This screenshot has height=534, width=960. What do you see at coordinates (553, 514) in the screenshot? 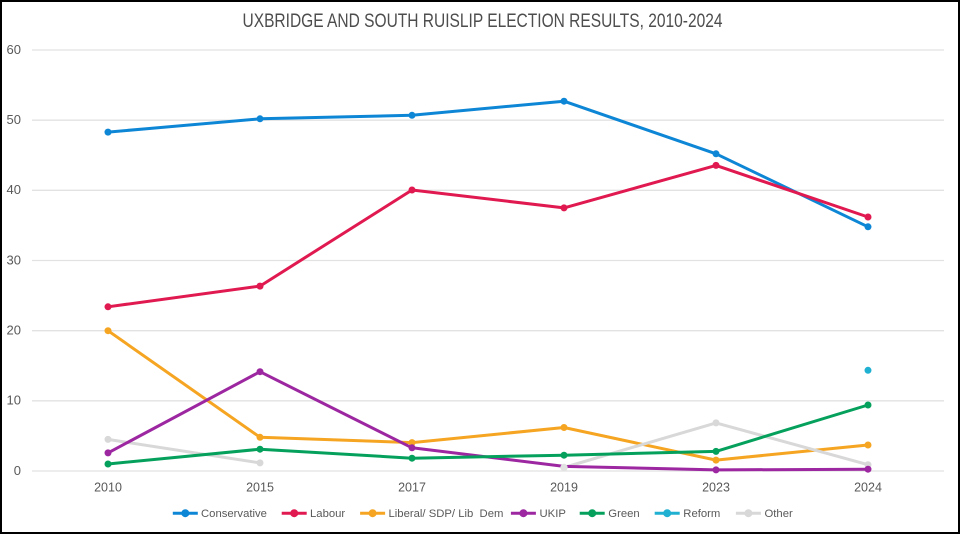
I see `svg-text: UKIP` at bounding box center [553, 514].